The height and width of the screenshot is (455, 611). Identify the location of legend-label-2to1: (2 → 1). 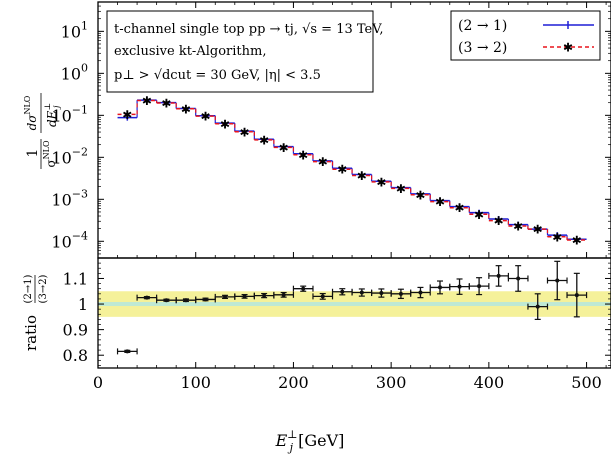
(482, 26).